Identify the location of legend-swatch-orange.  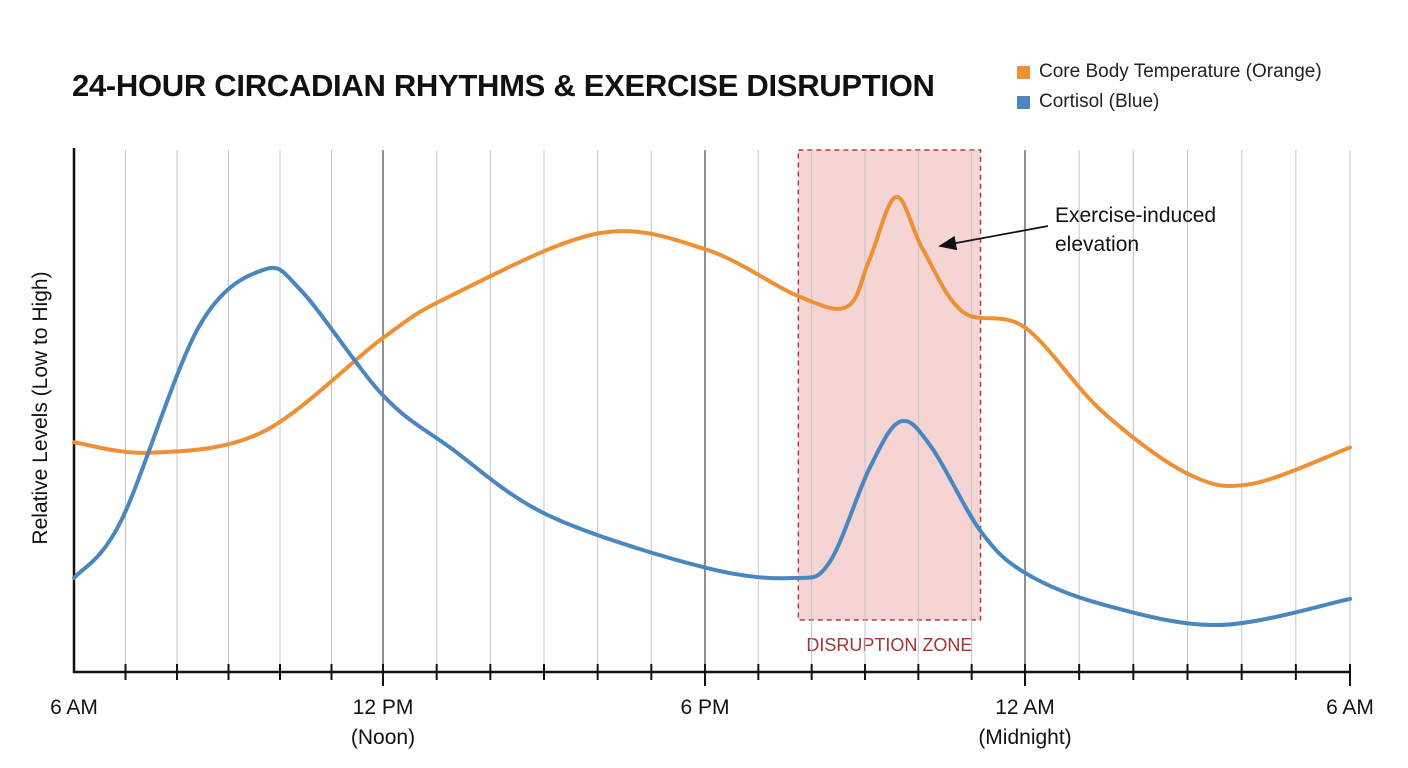
(1023, 72).